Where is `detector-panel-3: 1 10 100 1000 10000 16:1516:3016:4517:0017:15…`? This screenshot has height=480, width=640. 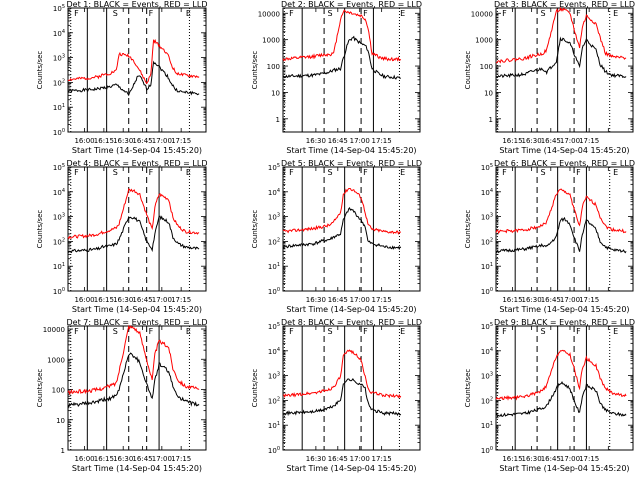
detector-panel-3: 1 10 100 1000 10000 16:1516:3016:4517:0017:15… is located at coordinates (549, 77).